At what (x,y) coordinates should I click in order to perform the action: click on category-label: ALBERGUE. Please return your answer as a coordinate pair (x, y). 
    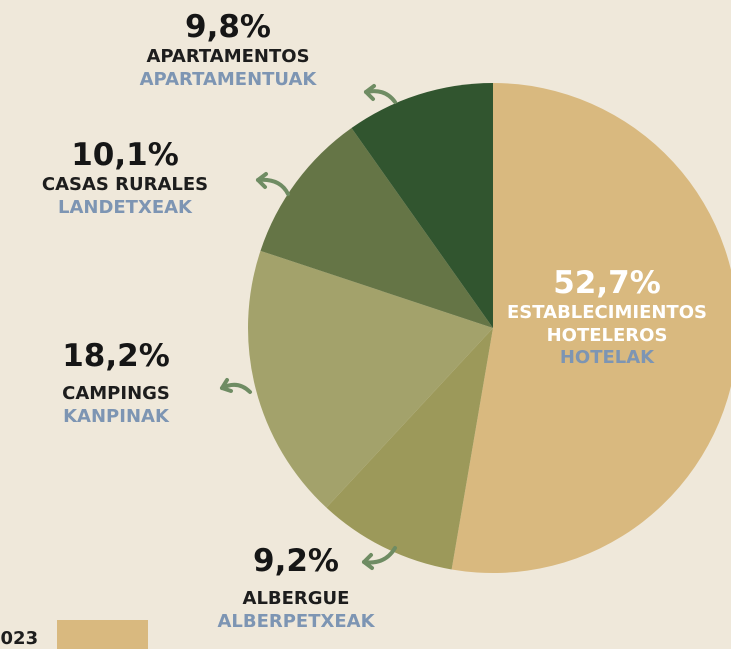
    Looking at the image, I should click on (296, 599).